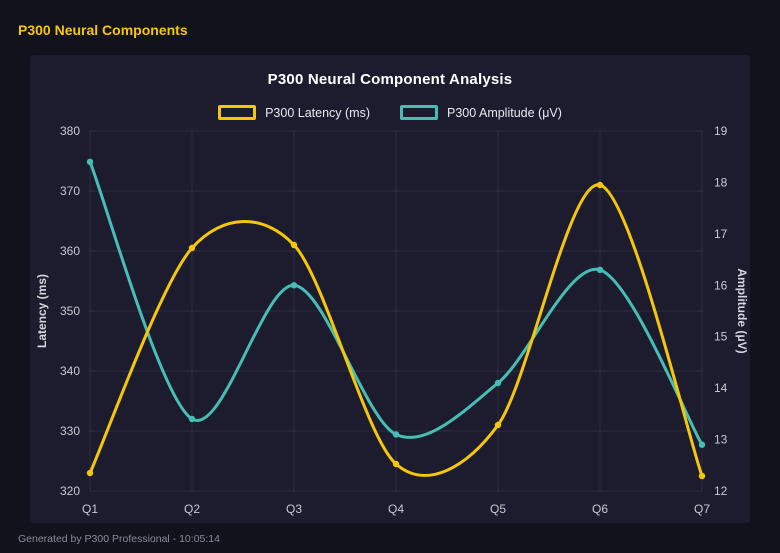  Describe the element at coordinates (721, 337) in the screenshot. I see `right-axis-tick: 15` at that location.